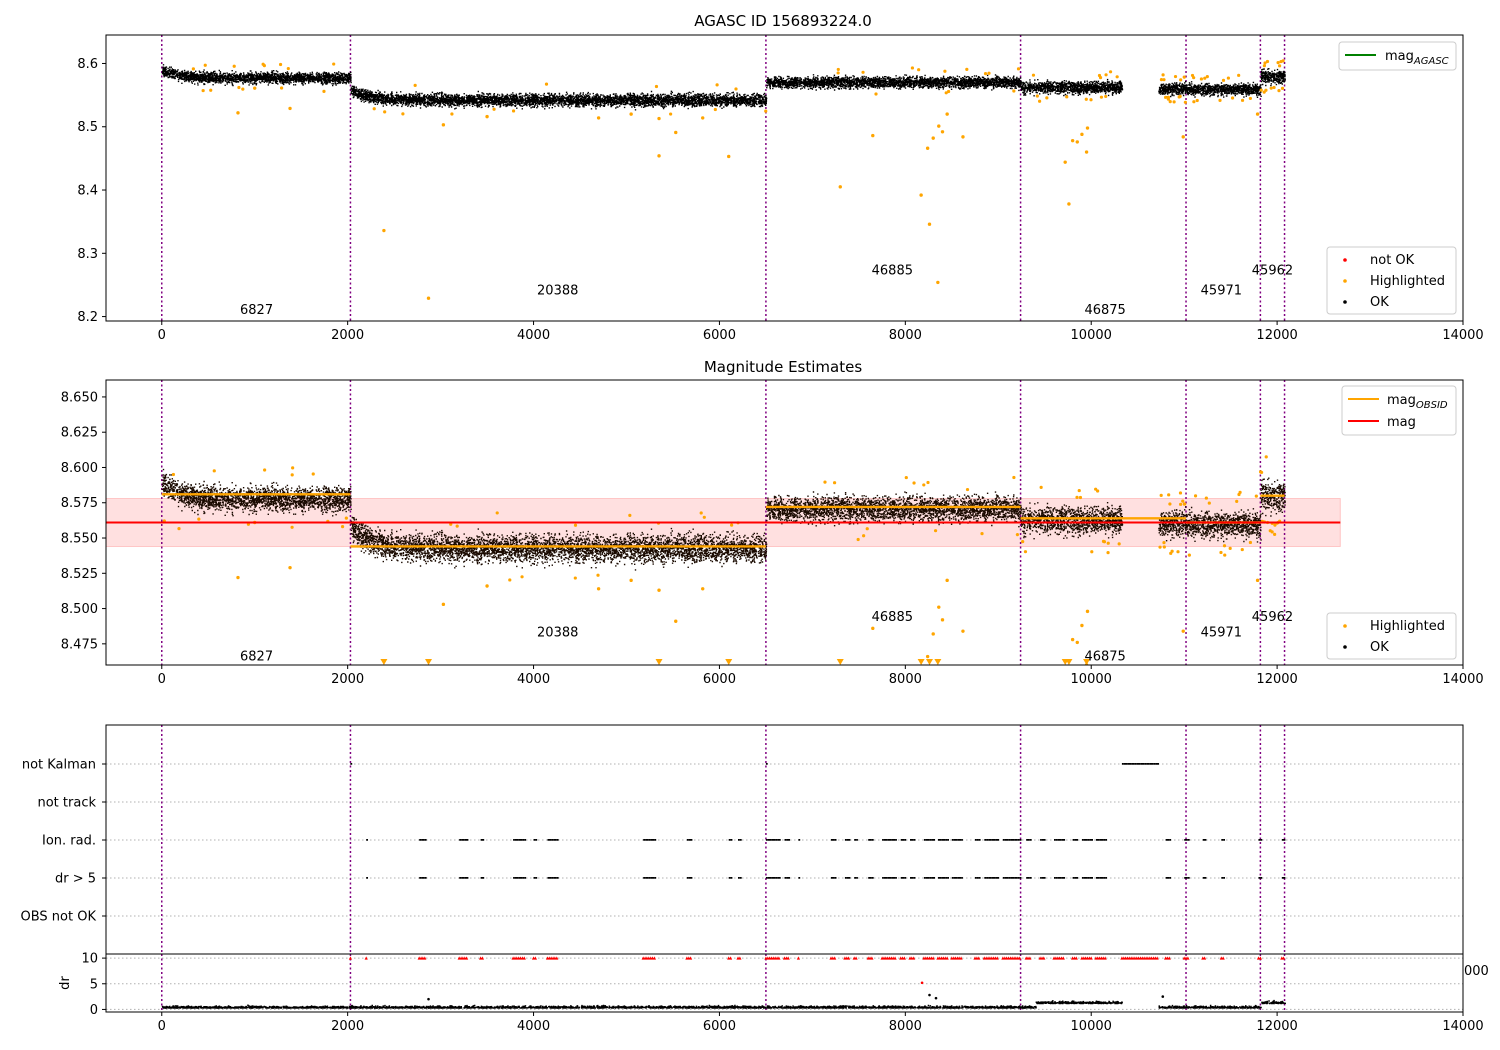 This screenshot has height=1050, width=1500. Describe the element at coordinates (1221, 291) in the screenshot. I see `obsid-label-4: 45971` at that location.